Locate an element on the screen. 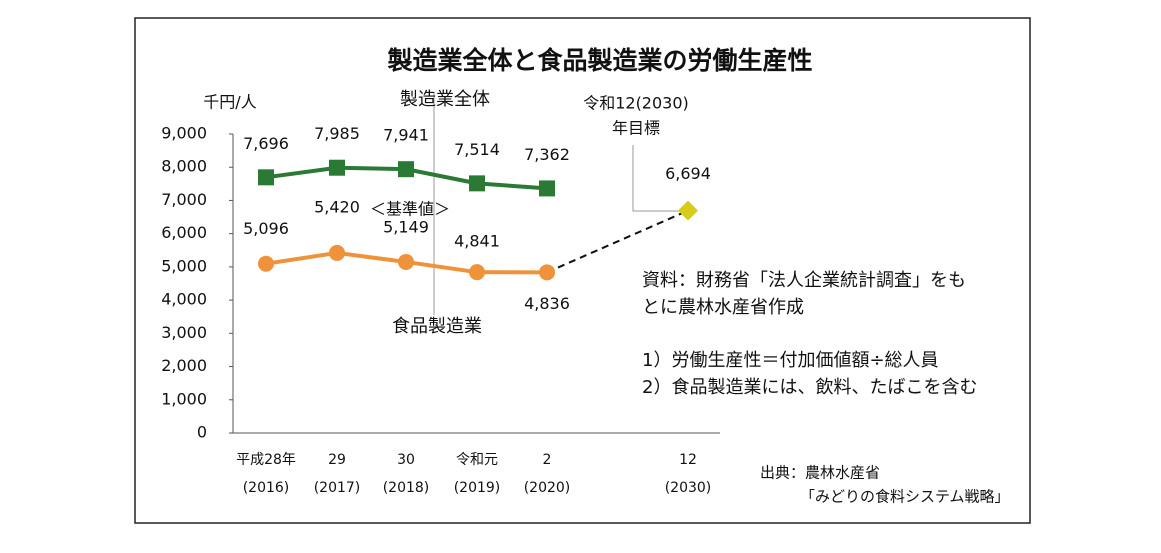 This screenshot has width=1161, height=553. data-label: 7,514 is located at coordinates (477, 149).